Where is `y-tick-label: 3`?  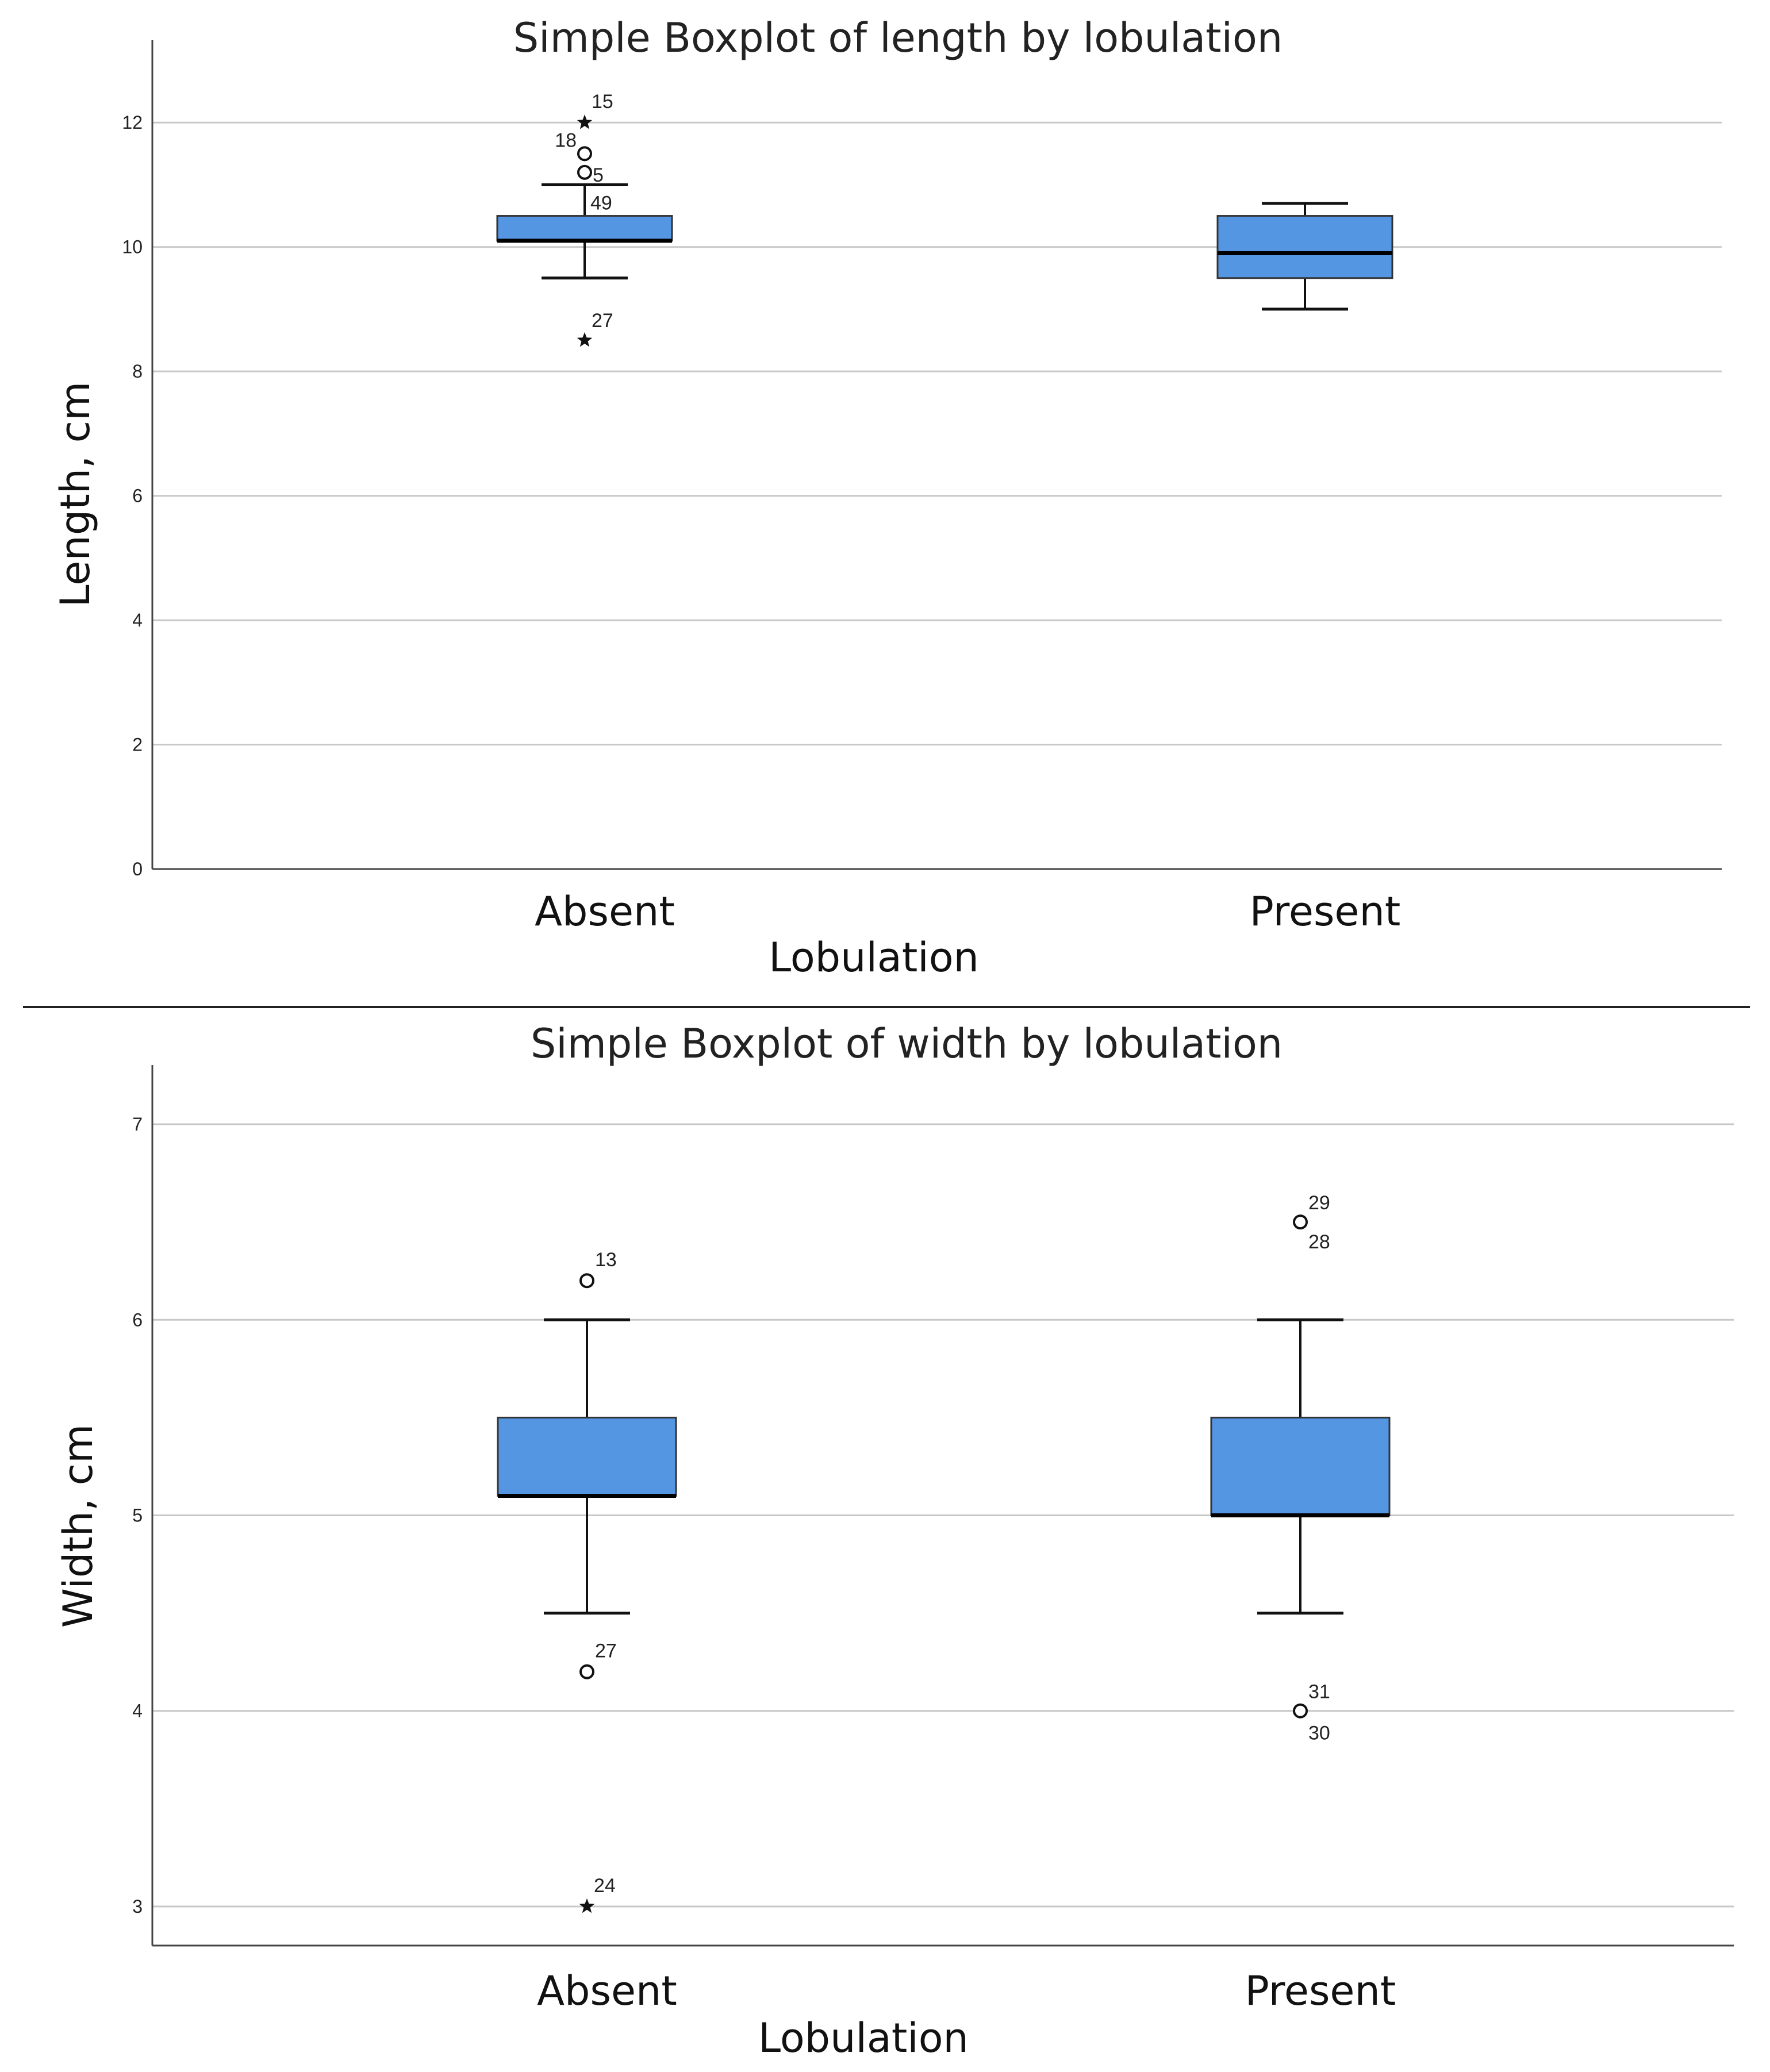 y-tick-label: 3 is located at coordinates (137, 1906).